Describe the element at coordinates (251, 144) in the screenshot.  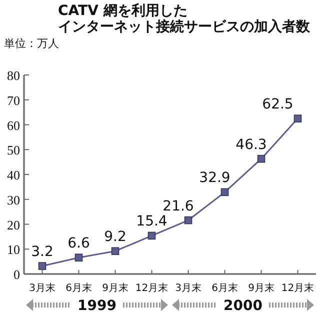
I see `data-label: 46.3` at that location.